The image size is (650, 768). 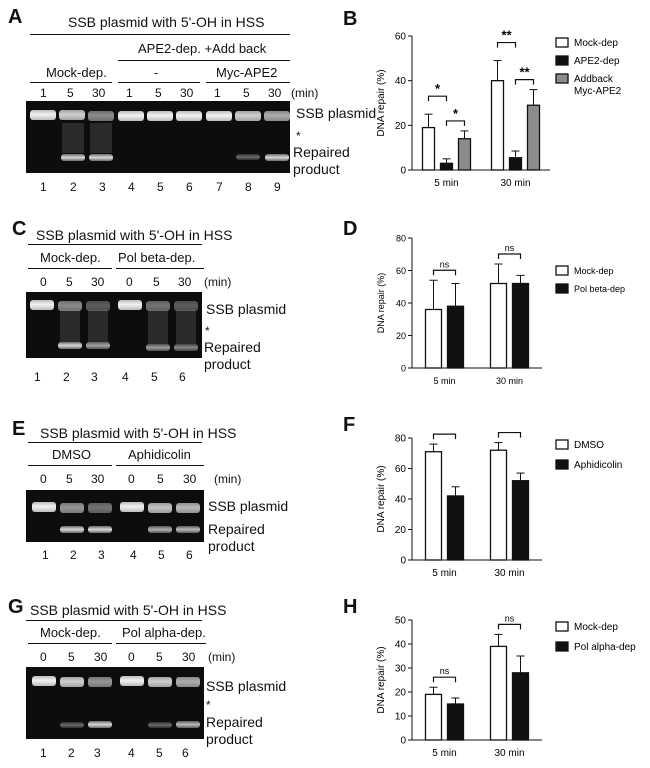 I want to click on panel-g-group-polalpha: Pol alpha-dep., so click(x=164, y=632).